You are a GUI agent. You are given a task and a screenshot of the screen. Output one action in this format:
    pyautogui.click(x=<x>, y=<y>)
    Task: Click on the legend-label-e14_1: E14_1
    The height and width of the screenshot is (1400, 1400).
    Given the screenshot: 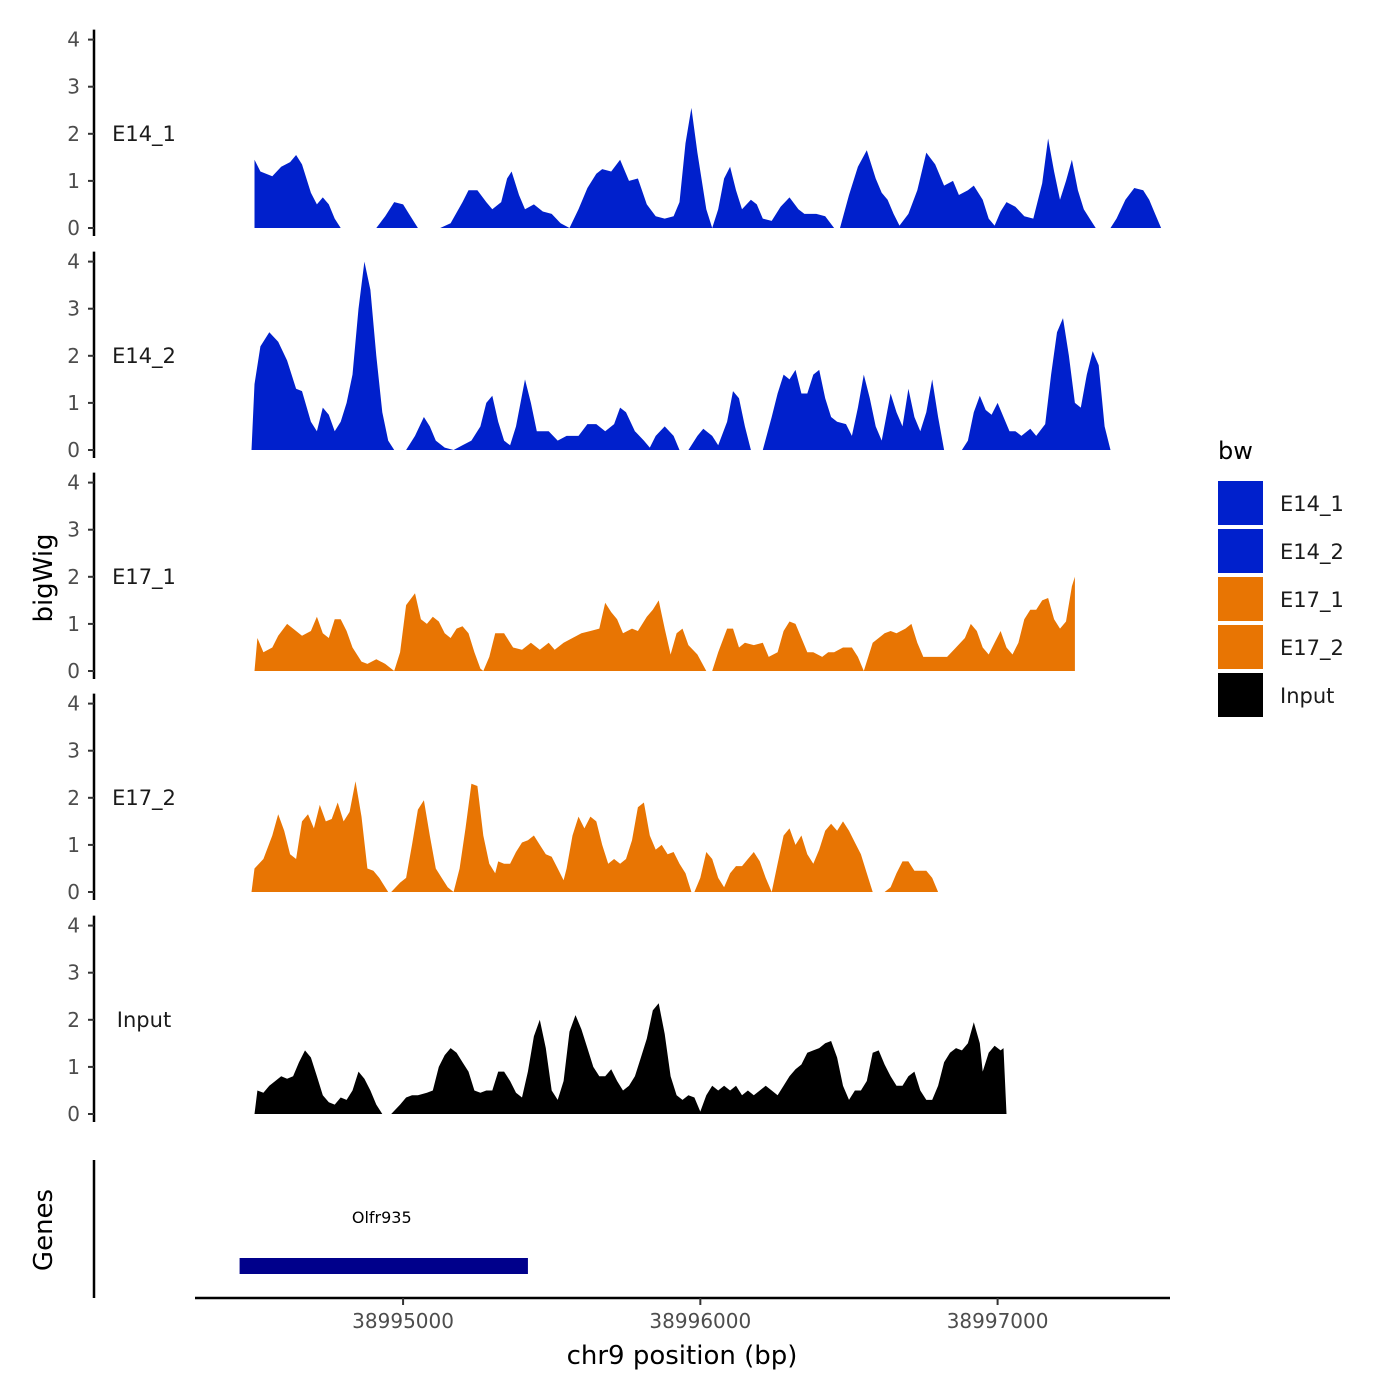 What is the action you would take?
    pyautogui.click(x=1312, y=504)
    